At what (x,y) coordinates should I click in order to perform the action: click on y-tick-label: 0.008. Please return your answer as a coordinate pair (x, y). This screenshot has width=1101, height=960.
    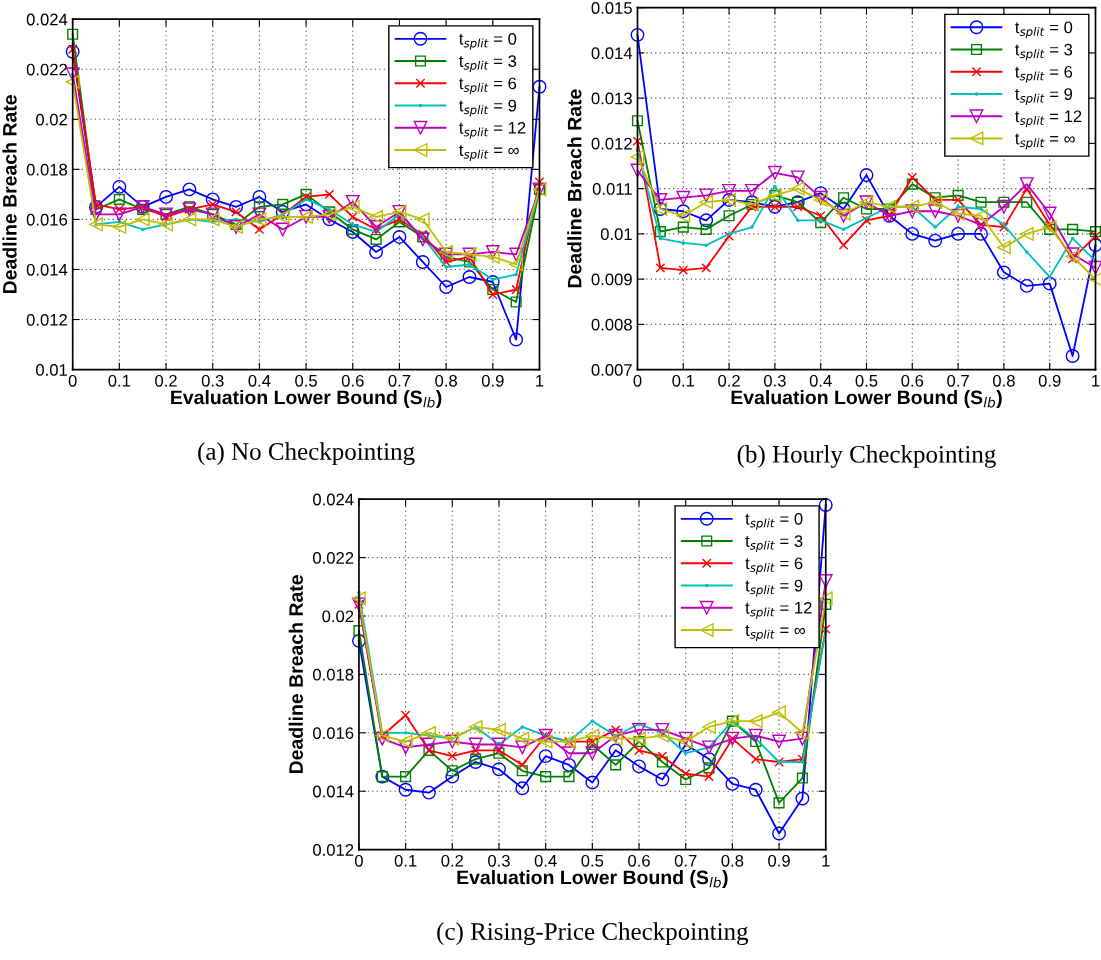
    Looking at the image, I should click on (611, 324).